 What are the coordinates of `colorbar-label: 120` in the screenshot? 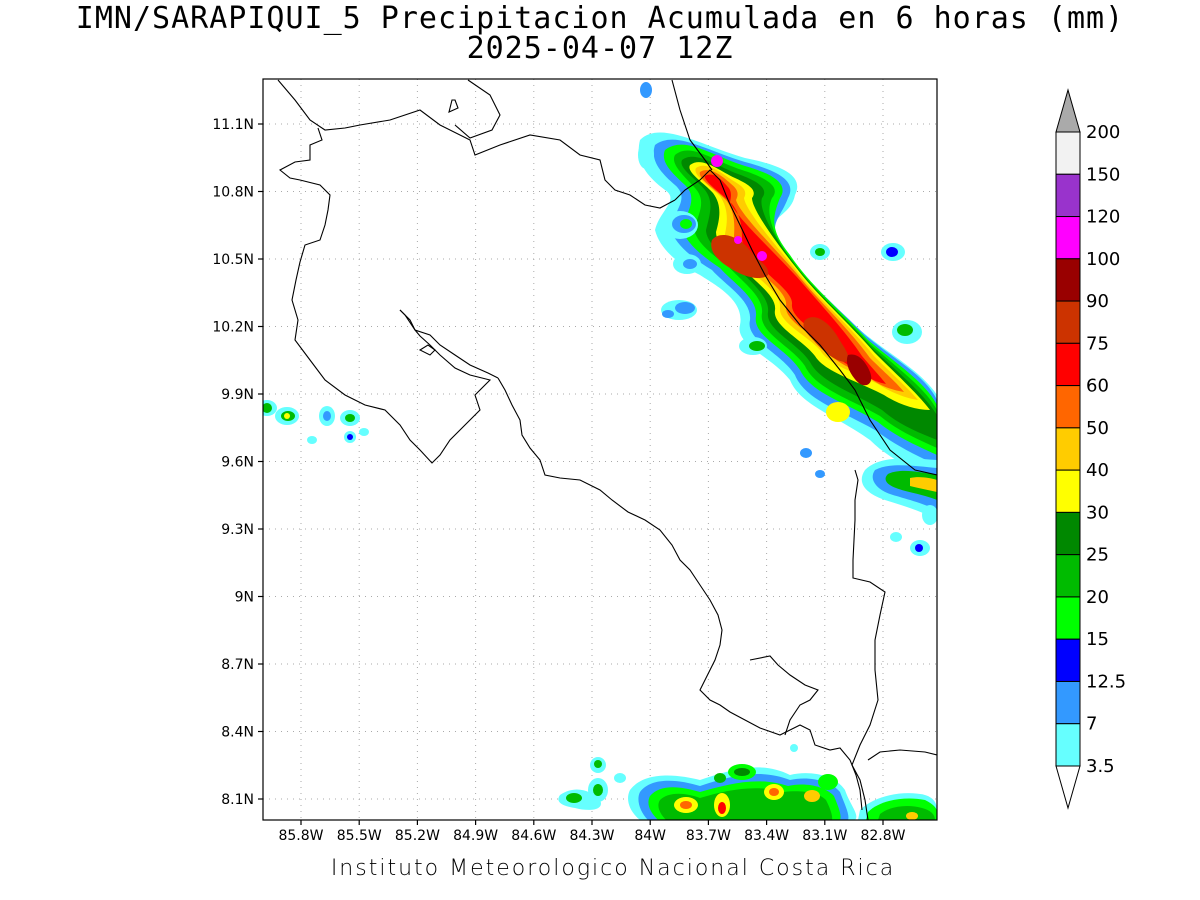 It's located at (1103, 217).